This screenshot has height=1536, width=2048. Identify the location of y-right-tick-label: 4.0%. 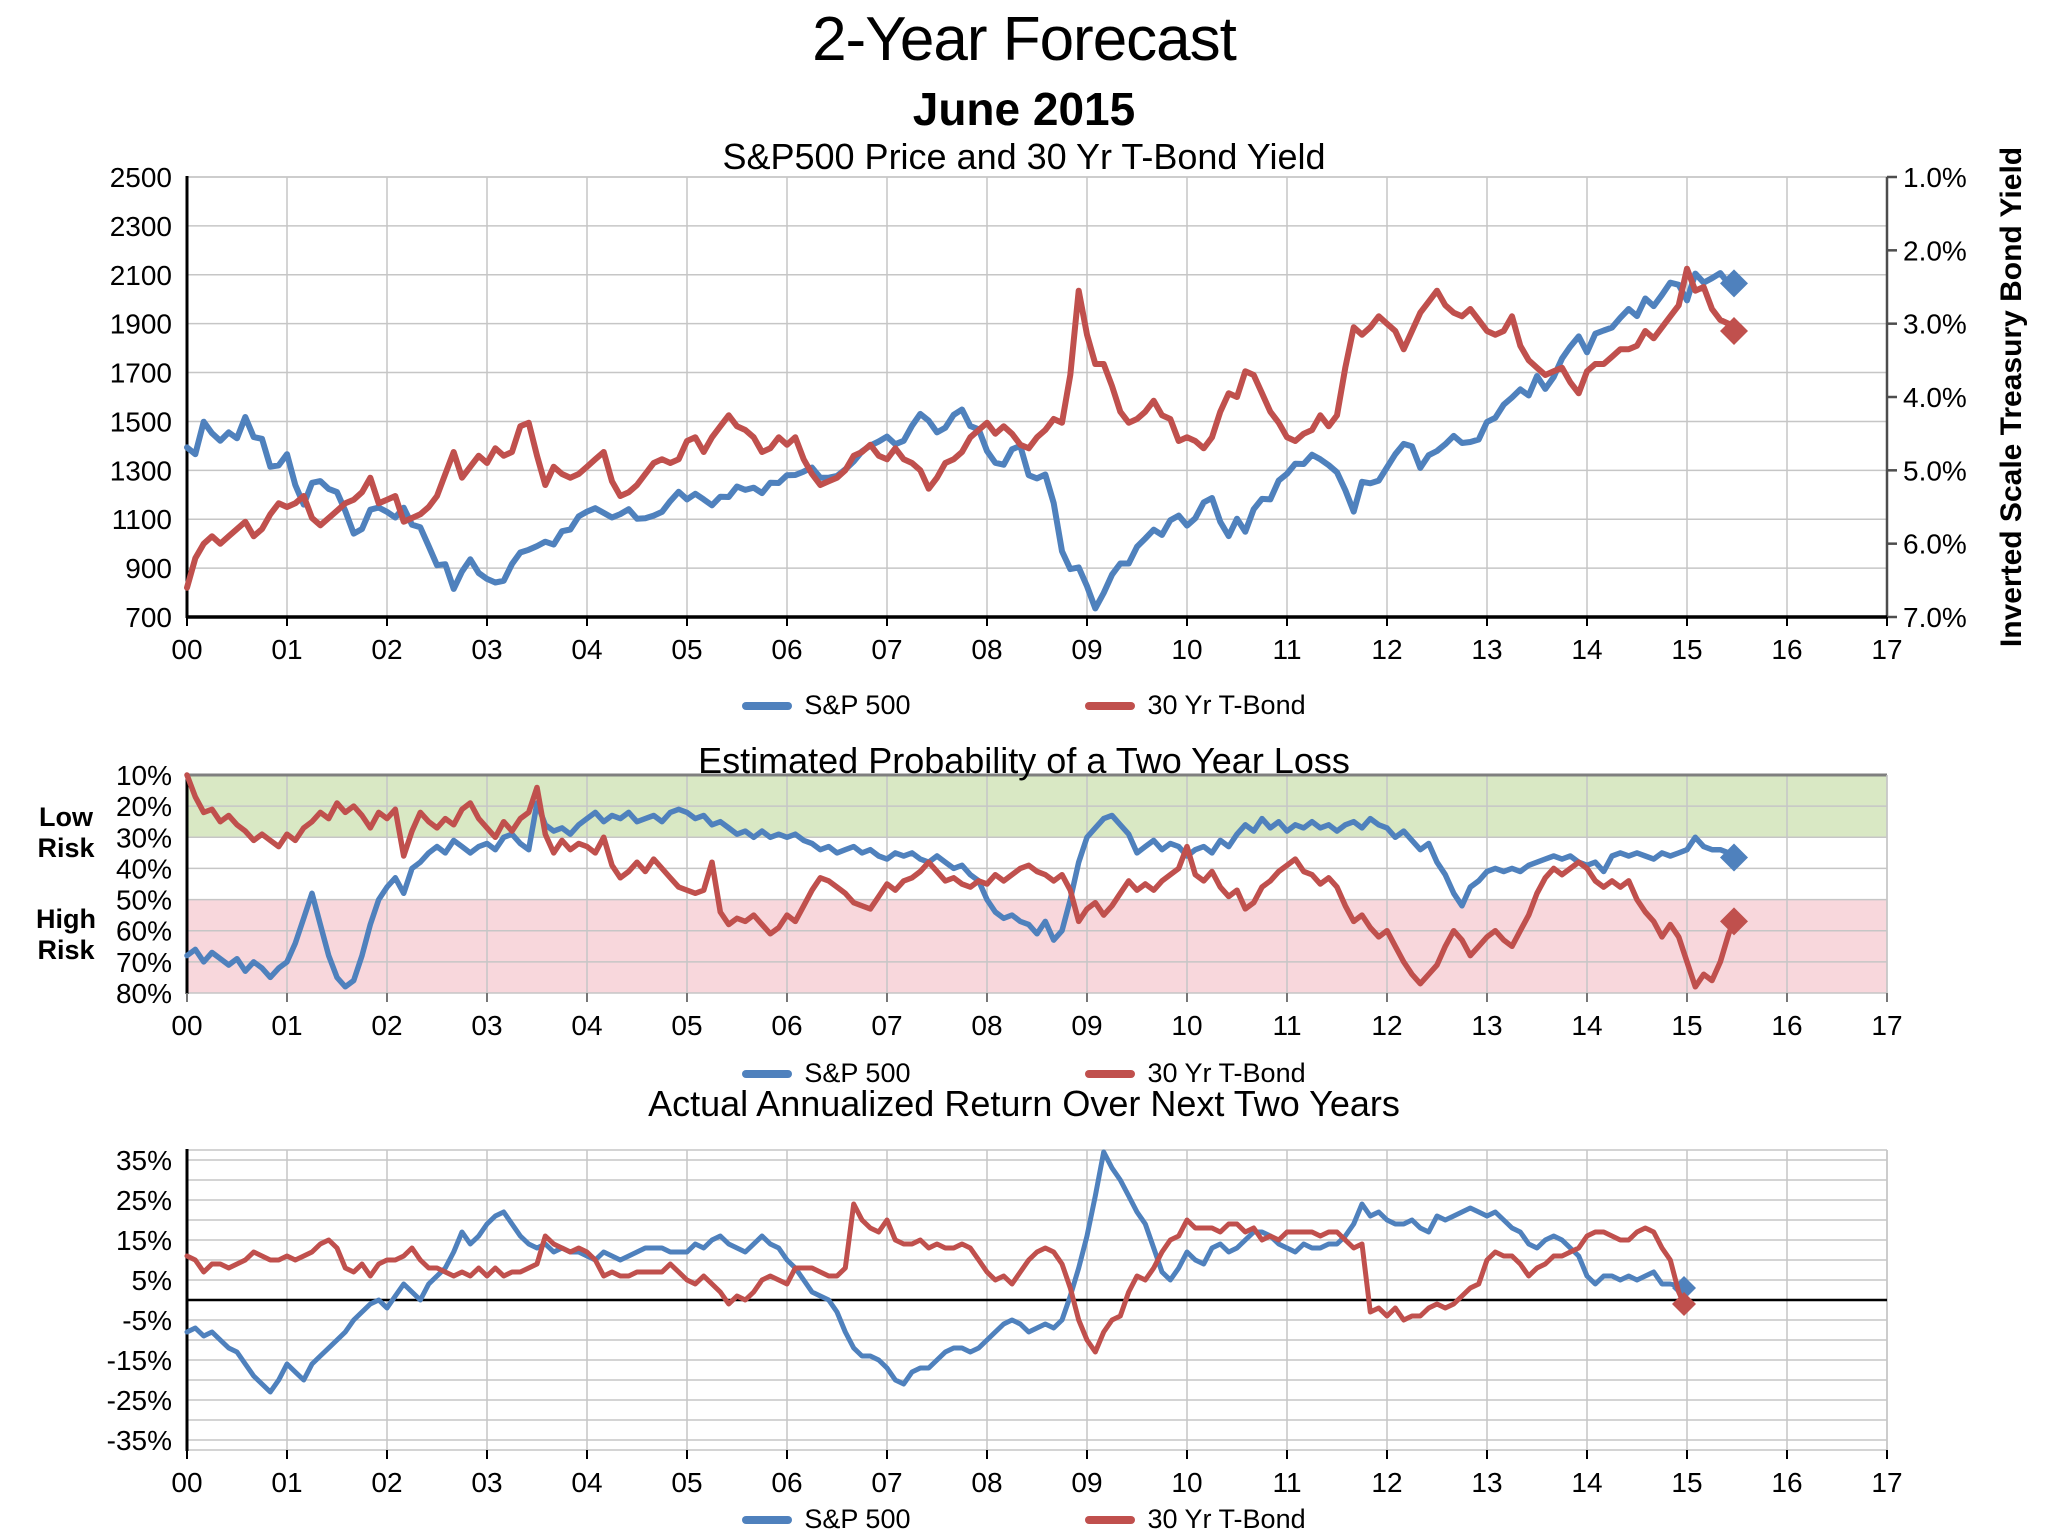
(1935, 397).